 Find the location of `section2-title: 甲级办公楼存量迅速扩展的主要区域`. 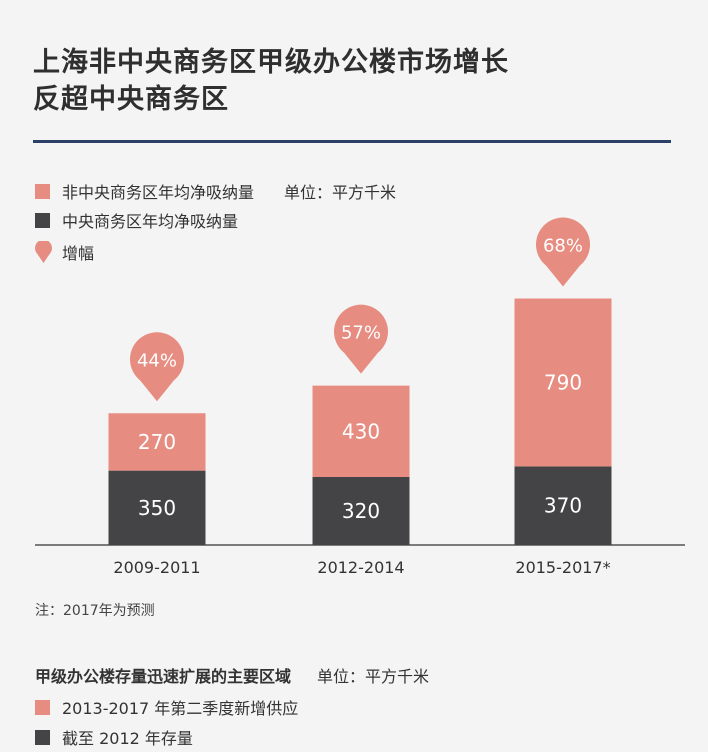

section2-title: 甲级办公楼存量迅速扩展的主要区域 is located at coordinates (163, 676).